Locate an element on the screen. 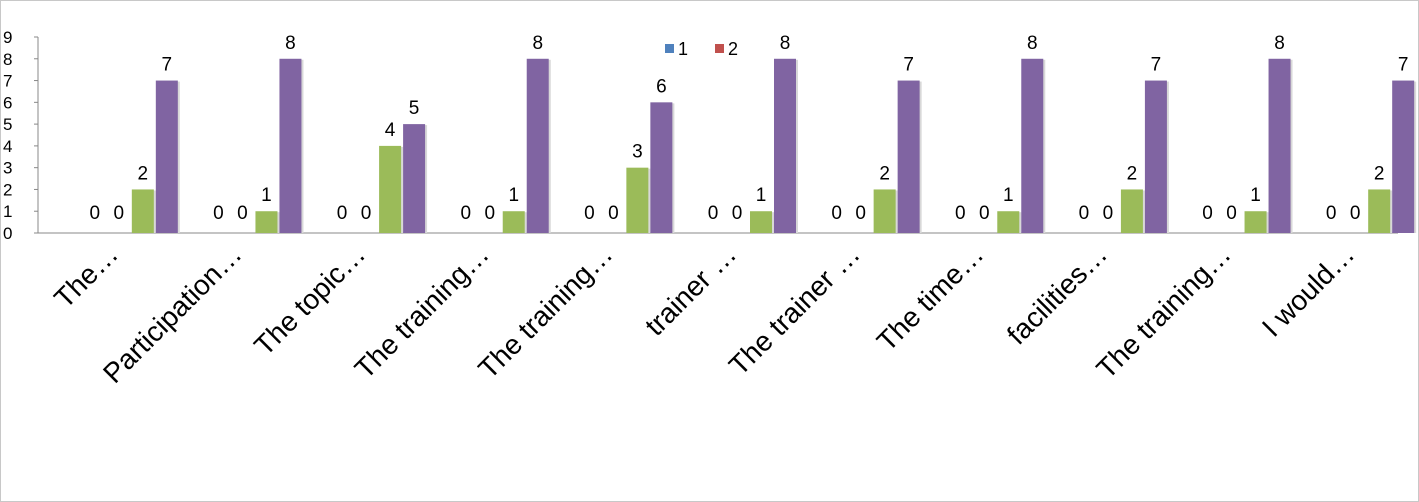 The width and height of the screenshot is (1419, 502). y-tick-label: 7 is located at coordinates (7, 81).